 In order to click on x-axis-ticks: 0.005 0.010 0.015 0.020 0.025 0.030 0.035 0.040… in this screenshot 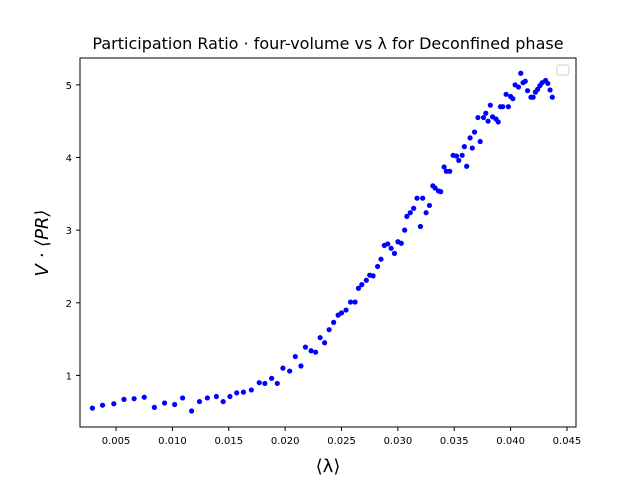, I will do `click(342, 437)`.